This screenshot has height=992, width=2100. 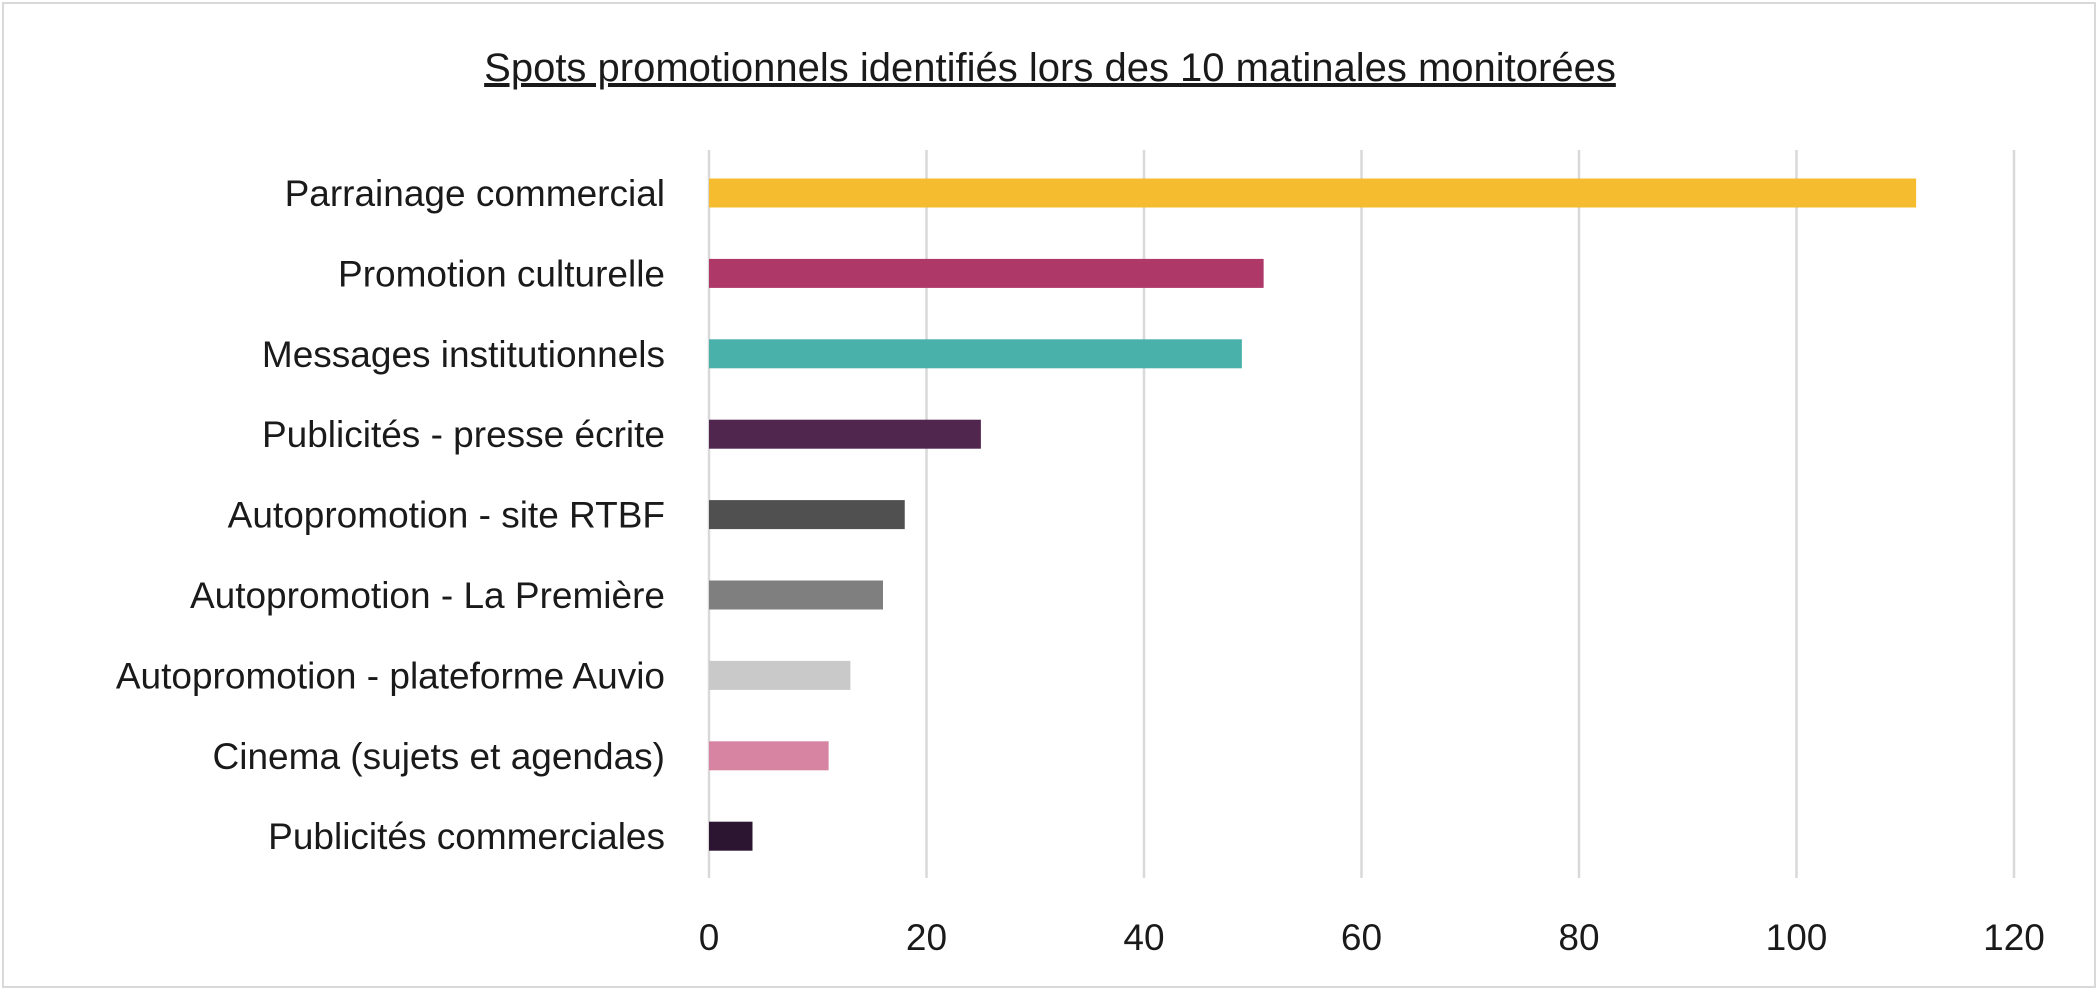 What do you see at coordinates (1143, 937) in the screenshot?
I see `x-tick-label: 40` at bounding box center [1143, 937].